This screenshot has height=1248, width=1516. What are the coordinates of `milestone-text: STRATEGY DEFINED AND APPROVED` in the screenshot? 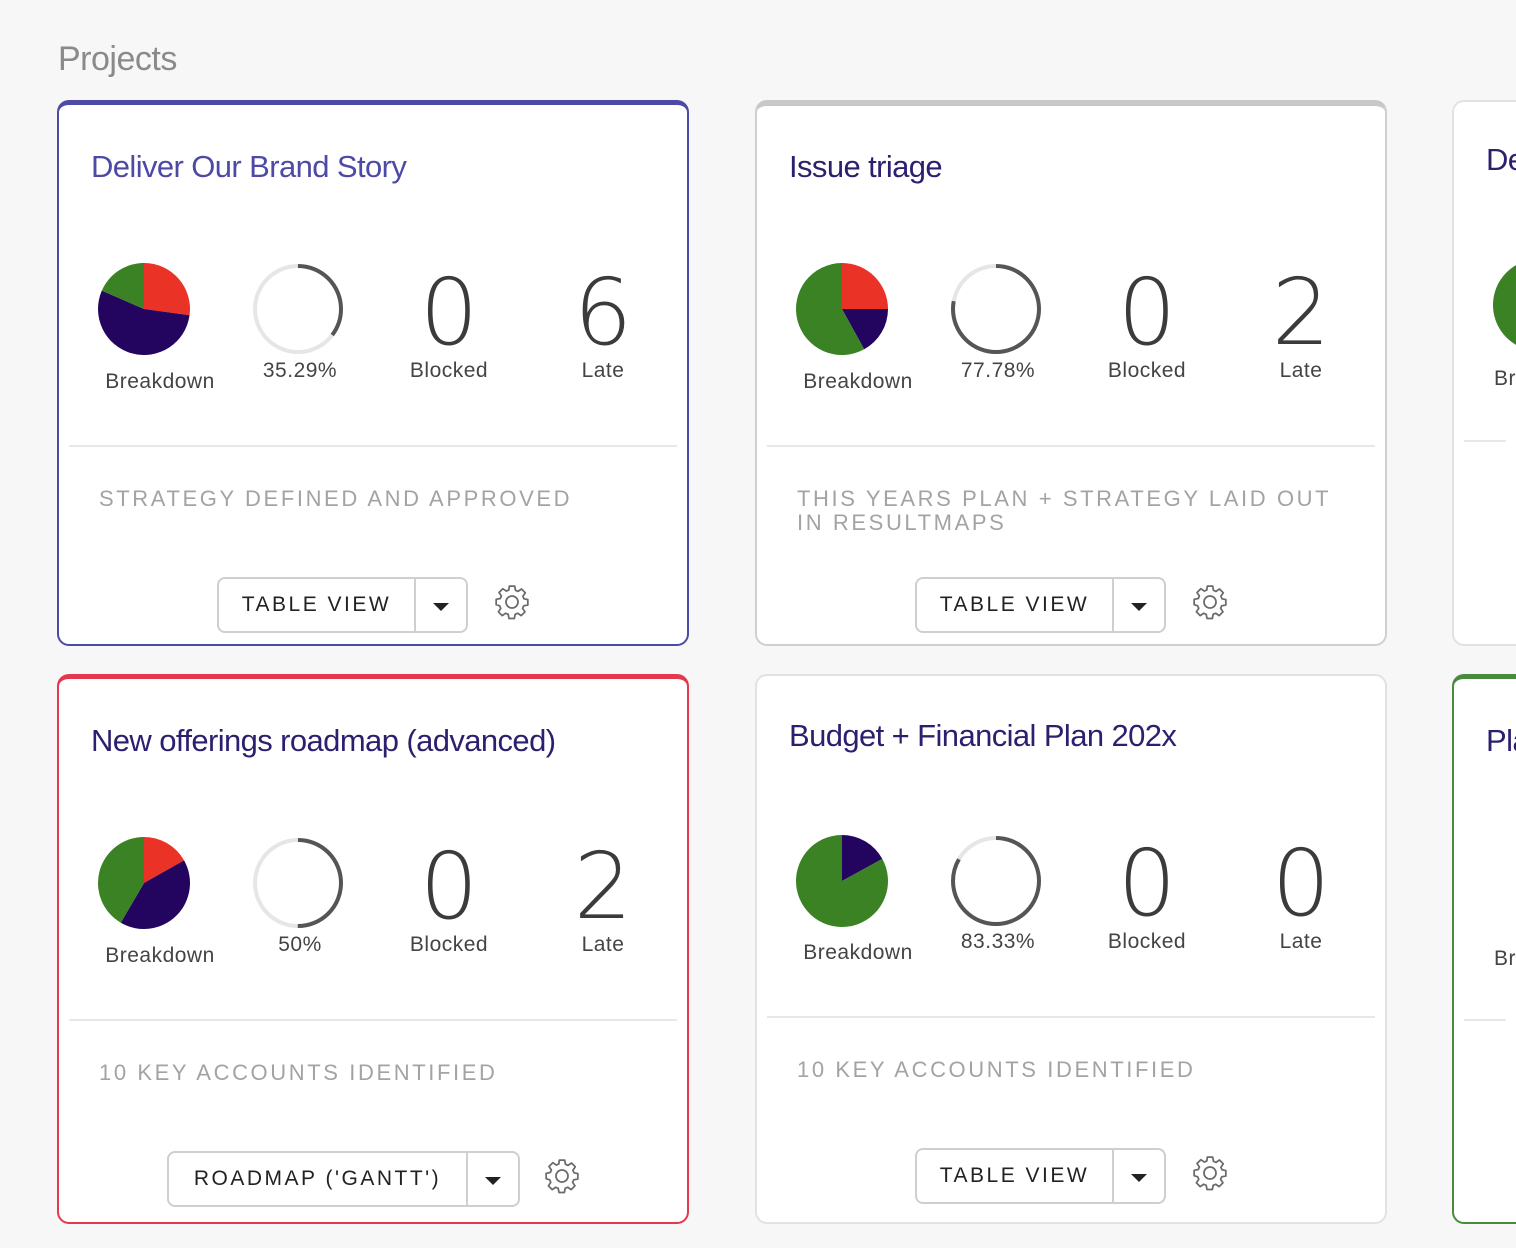 It's located at (336, 498).